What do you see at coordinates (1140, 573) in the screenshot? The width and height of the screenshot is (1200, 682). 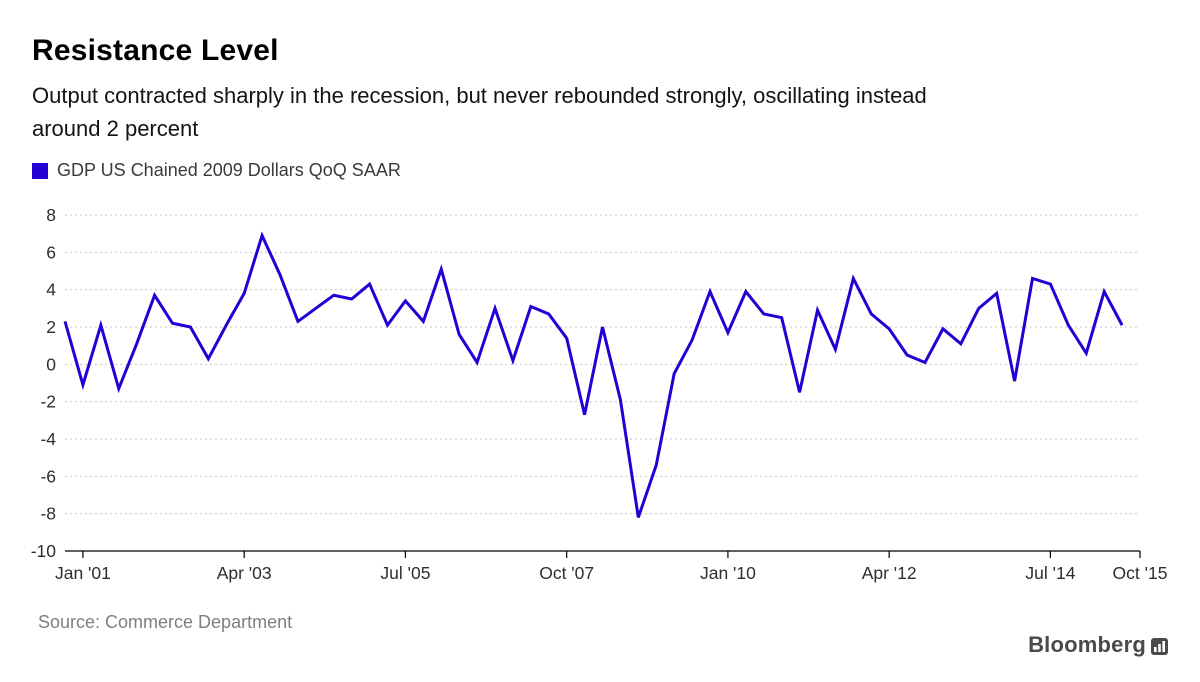 I see `x-axis-label: Oct '15` at bounding box center [1140, 573].